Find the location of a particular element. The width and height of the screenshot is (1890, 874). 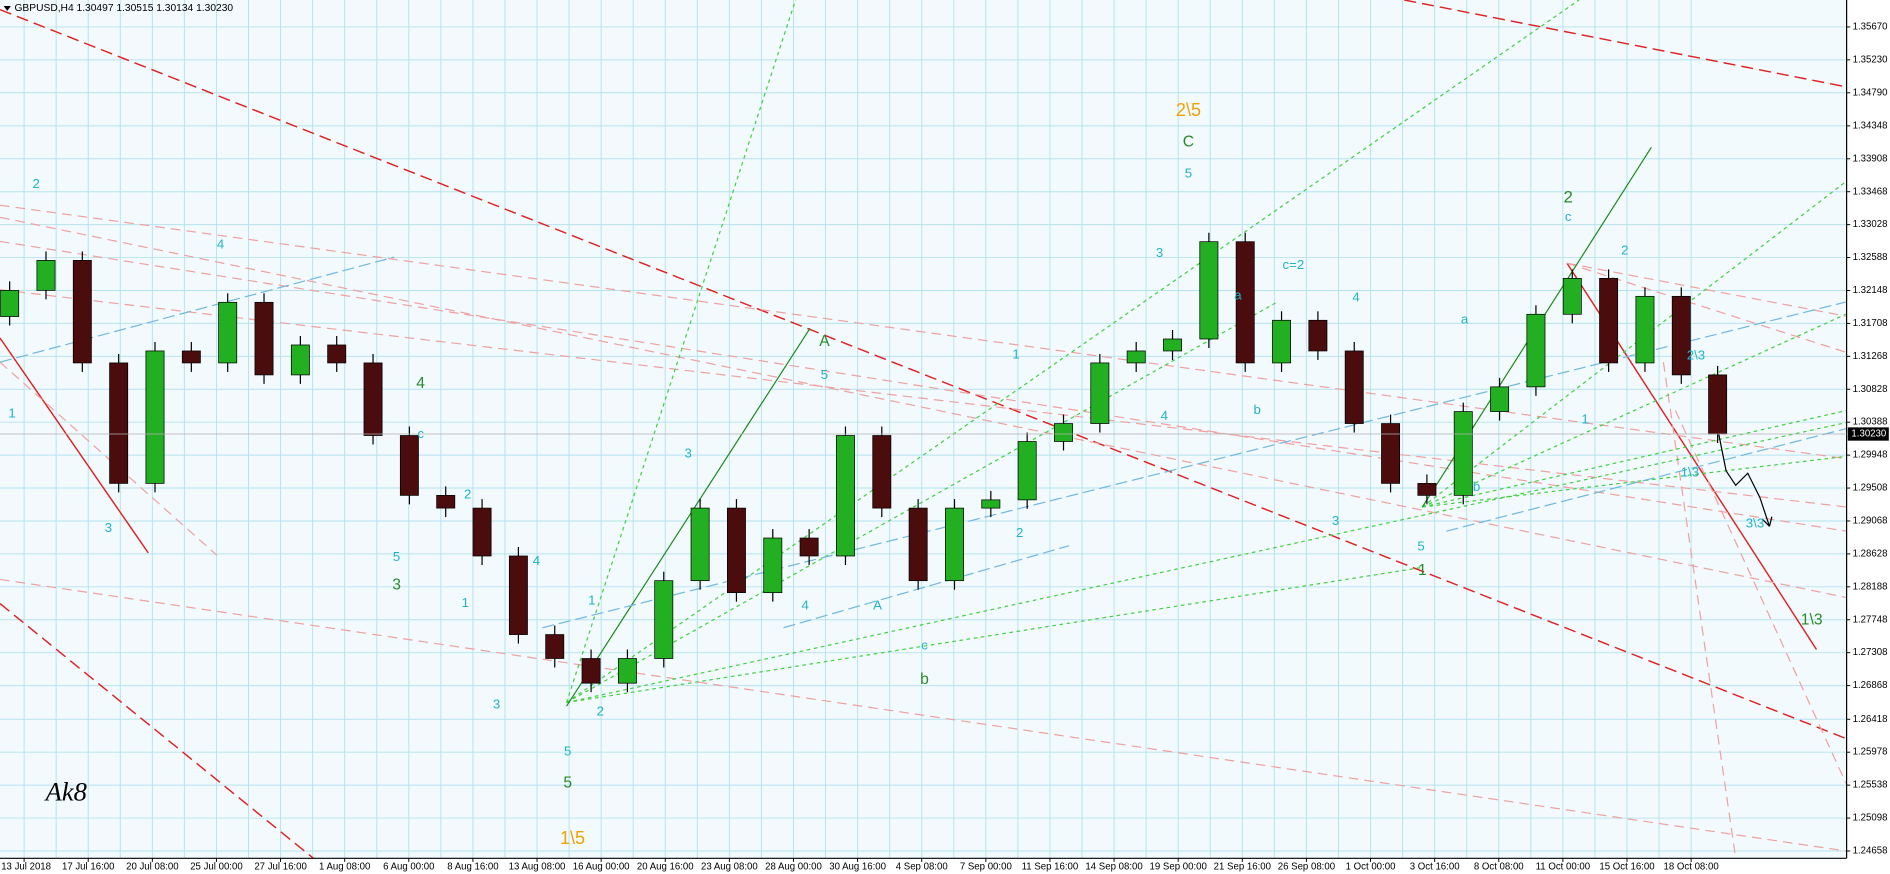

x-tick-label: 27 Jul 16:00 is located at coordinates (280, 866).